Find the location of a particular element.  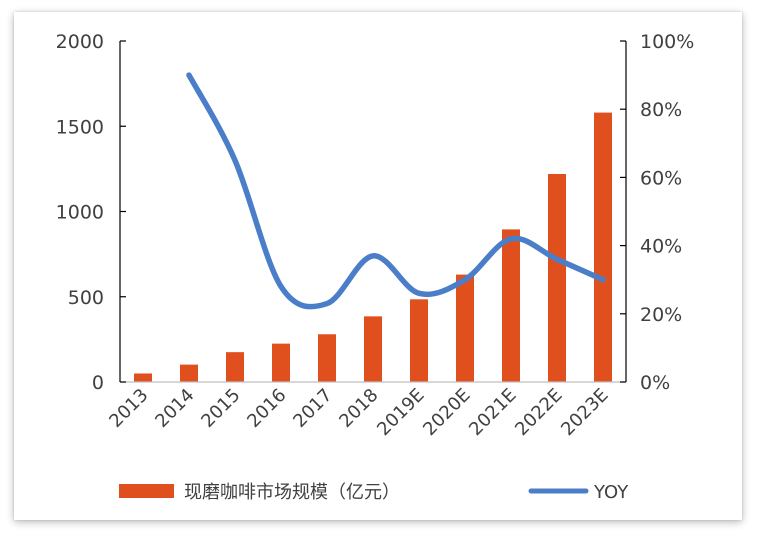

right-tick-label: 40% is located at coordinates (661, 247).